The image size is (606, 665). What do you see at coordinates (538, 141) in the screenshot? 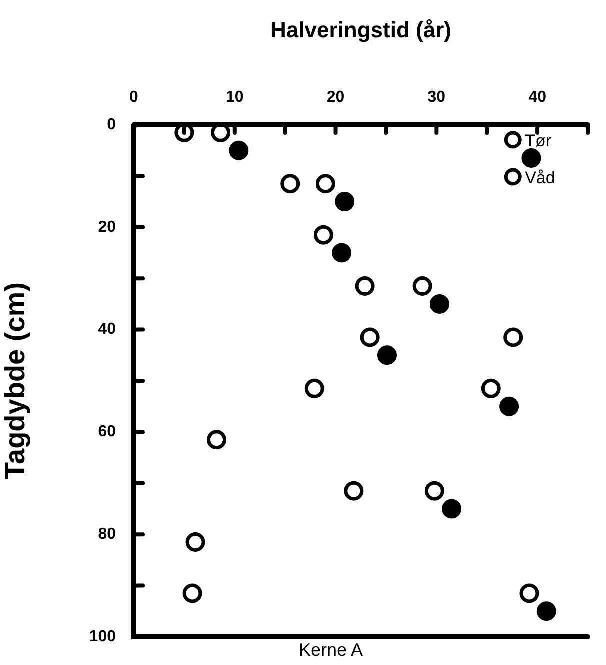
I see `legend-label: Tør` at bounding box center [538, 141].